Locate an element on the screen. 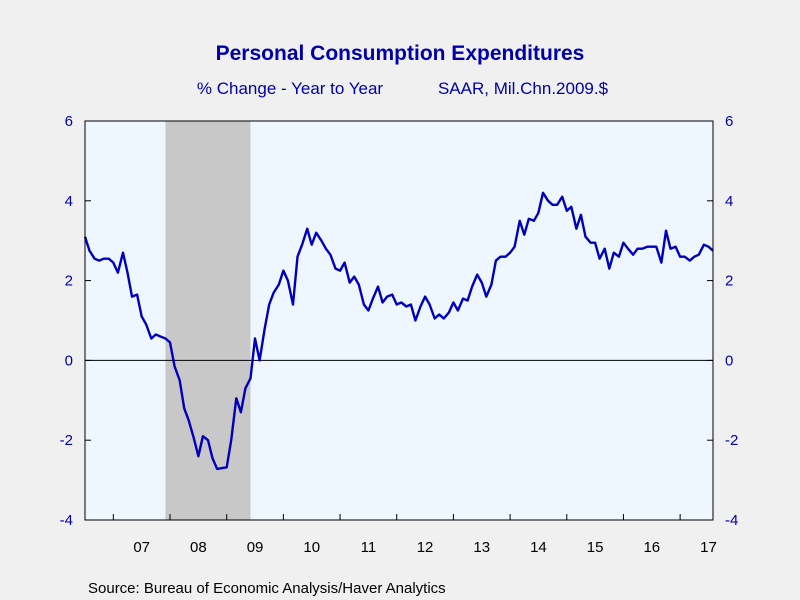 This screenshot has width=800, height=600. y-tick-label-right: 2 is located at coordinates (729, 281).